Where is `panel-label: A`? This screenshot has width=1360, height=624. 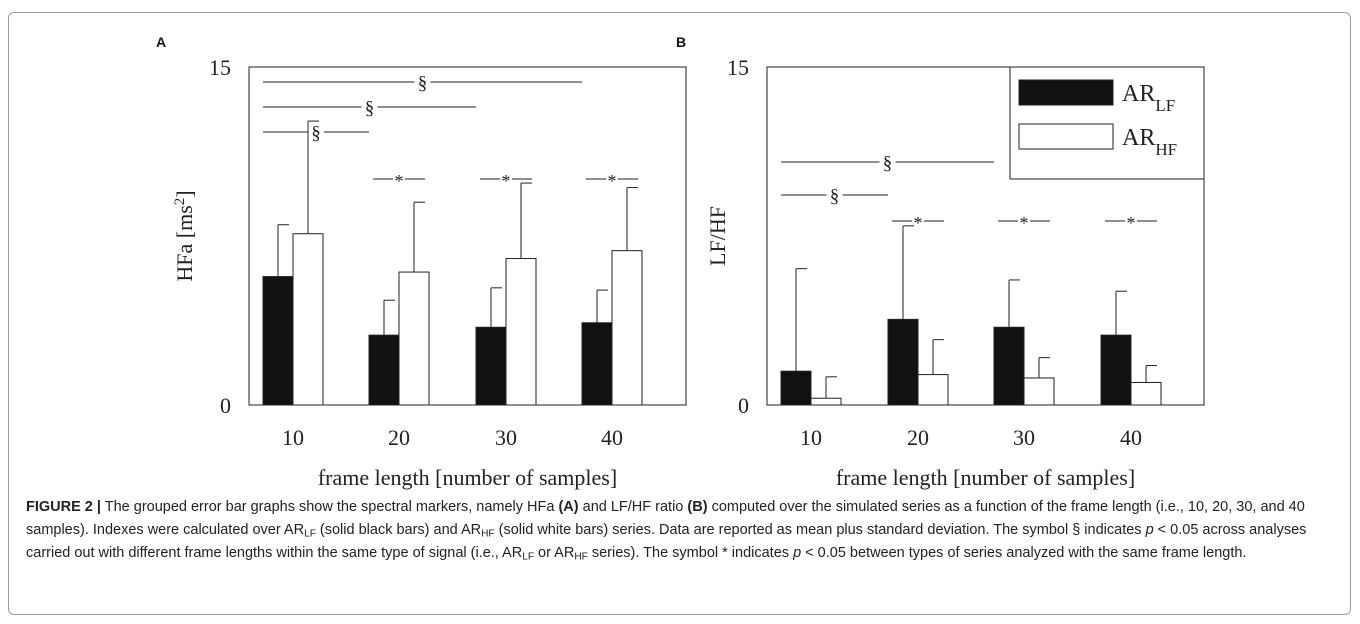 panel-label: A is located at coordinates (161, 42).